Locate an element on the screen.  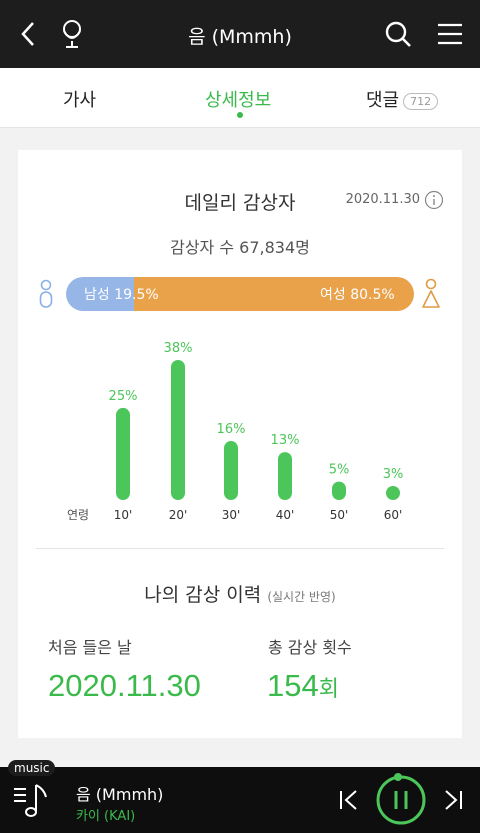
age-tick-label-1: 20' is located at coordinates (178, 515).